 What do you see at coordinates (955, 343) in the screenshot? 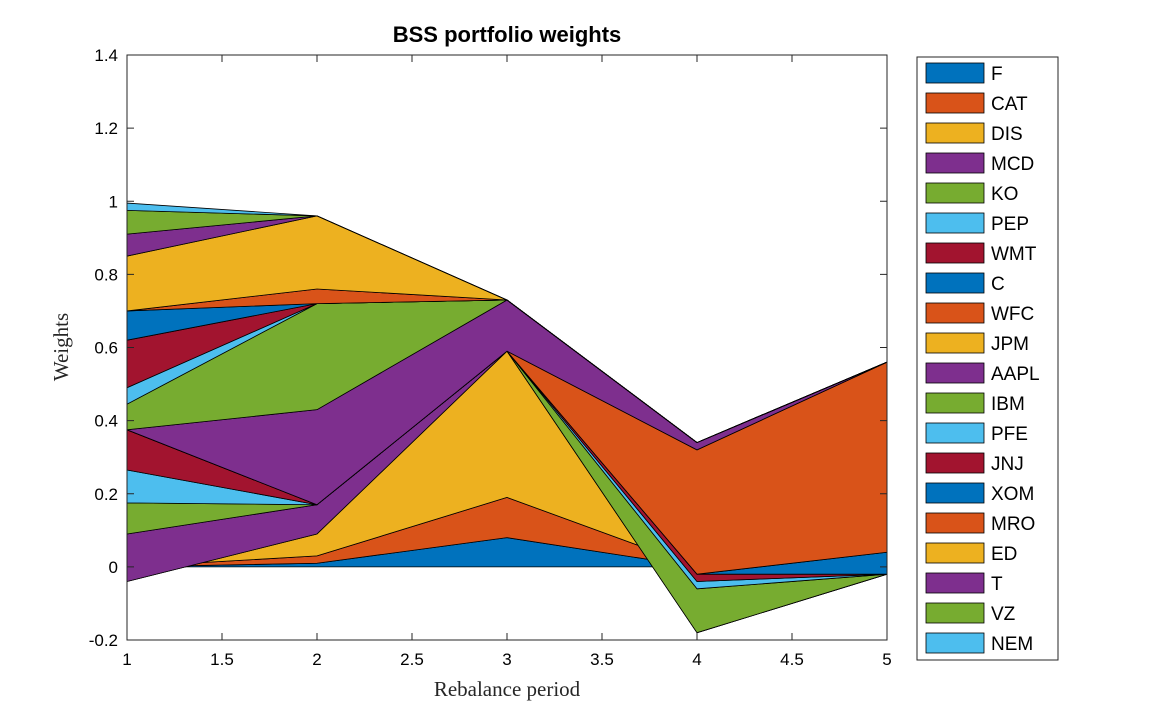
I see `legend-swatch-jpm` at bounding box center [955, 343].